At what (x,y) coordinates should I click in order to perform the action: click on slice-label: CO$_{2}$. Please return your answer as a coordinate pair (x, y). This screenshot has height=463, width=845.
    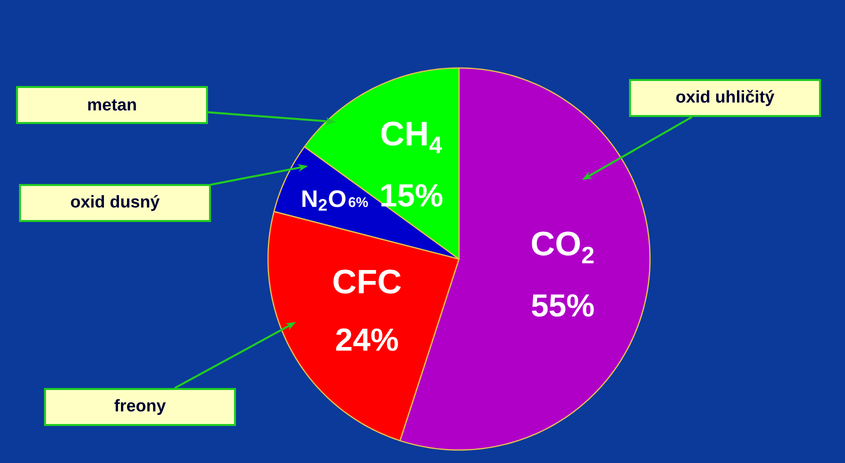
    Looking at the image, I should click on (563, 248).